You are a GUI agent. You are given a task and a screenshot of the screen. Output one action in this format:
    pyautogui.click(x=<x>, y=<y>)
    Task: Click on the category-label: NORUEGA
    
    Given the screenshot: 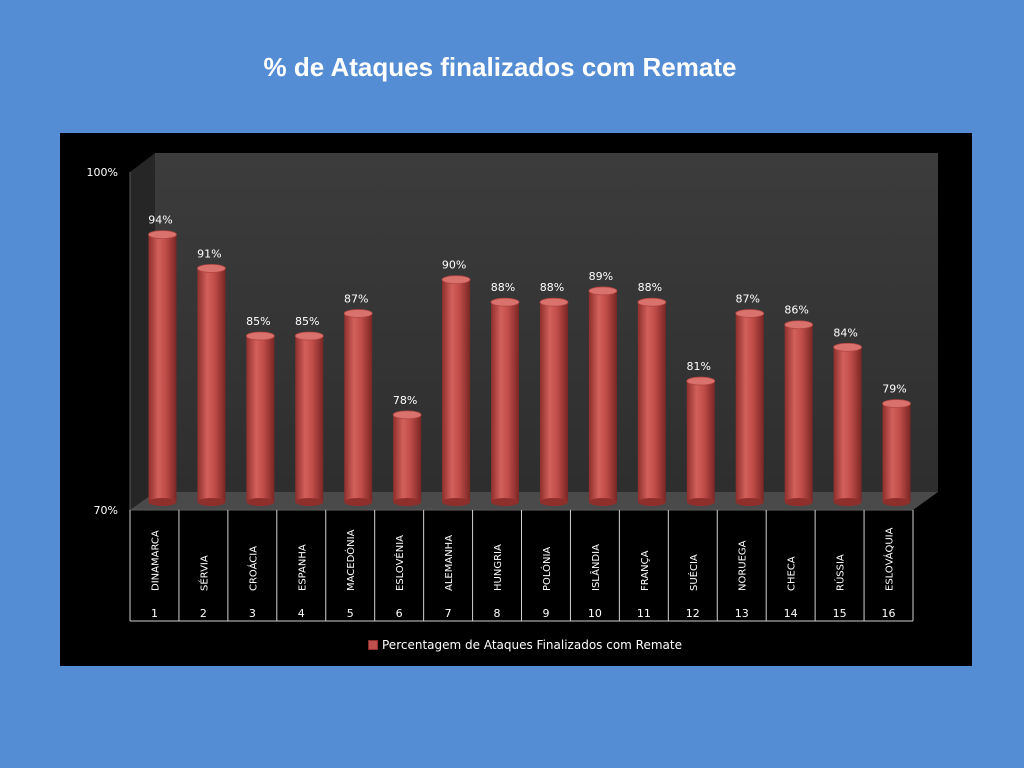 What is the action you would take?
    pyautogui.click(x=743, y=565)
    